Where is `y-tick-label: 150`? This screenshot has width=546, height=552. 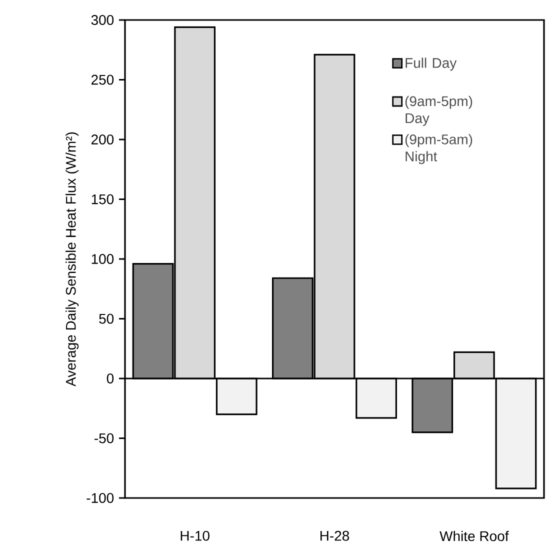
y-tick-label: 150 is located at coordinates (103, 199).